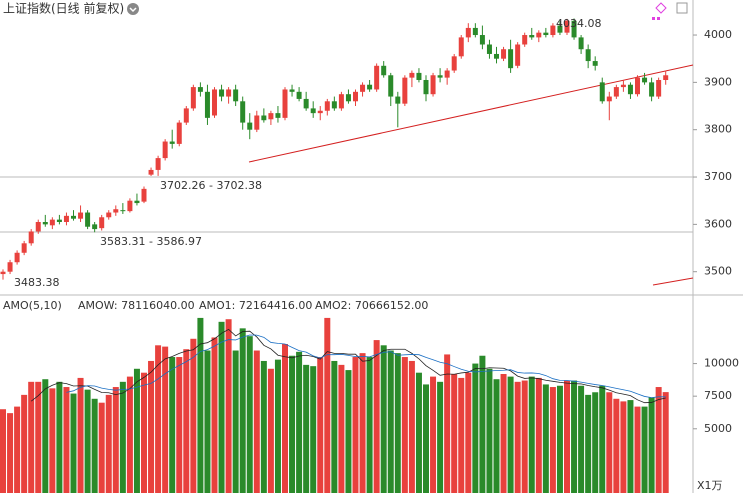 The height and width of the screenshot is (493, 743). I want to click on annotation: 3483.38, so click(37, 282).